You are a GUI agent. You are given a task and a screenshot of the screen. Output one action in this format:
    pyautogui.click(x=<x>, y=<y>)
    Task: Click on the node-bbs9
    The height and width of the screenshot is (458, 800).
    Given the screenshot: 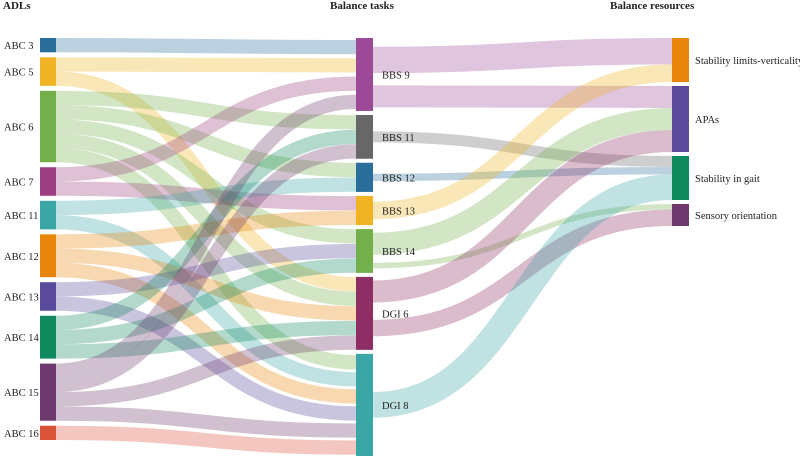 What is the action you would take?
    pyautogui.click(x=364, y=74)
    